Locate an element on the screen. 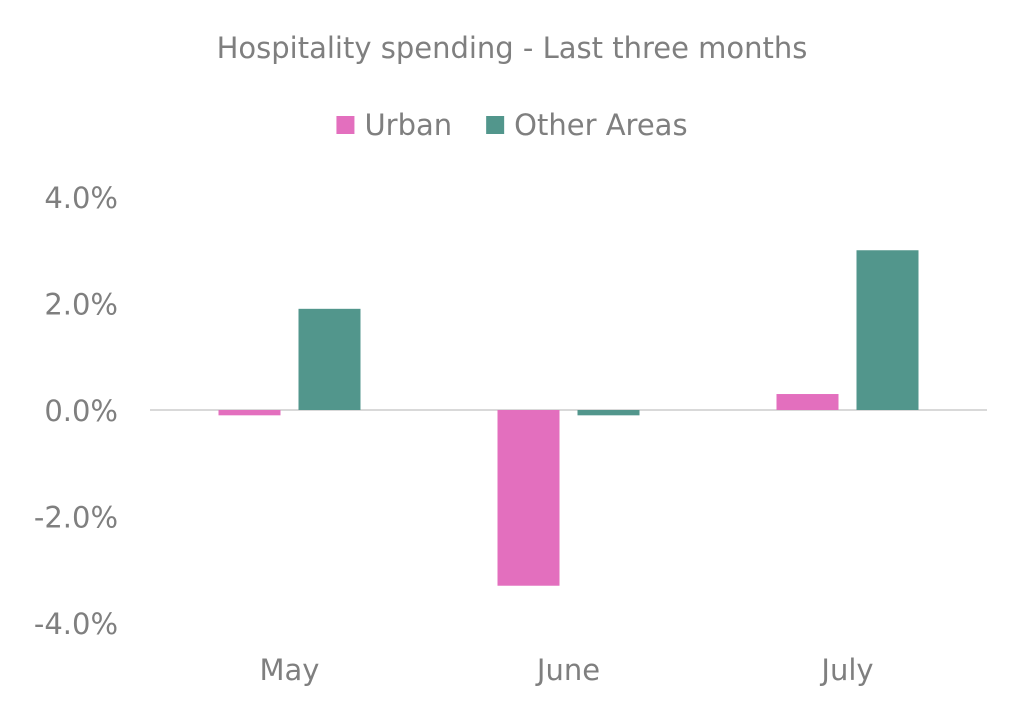  bar-urban-may is located at coordinates (249, 413).